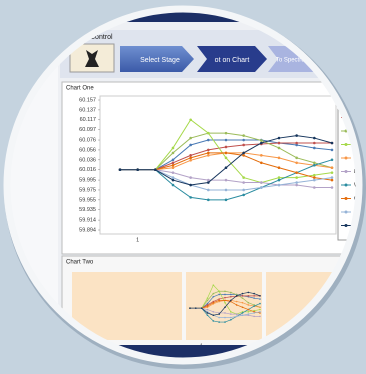 The width and height of the screenshot is (366, 374). What do you see at coordinates (87, 170) in the screenshot?
I see `y-tick-label: 60.016` at bounding box center [87, 170].